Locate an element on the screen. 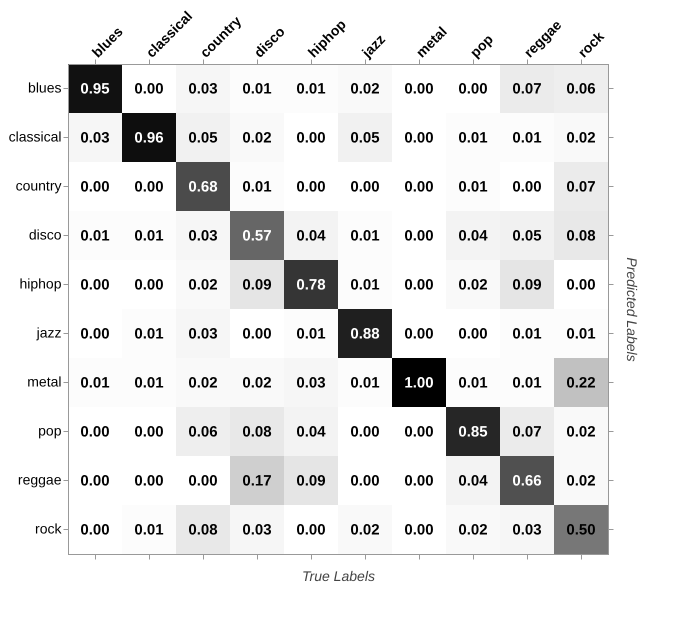  y-tick-label: classical is located at coordinates (35, 136).